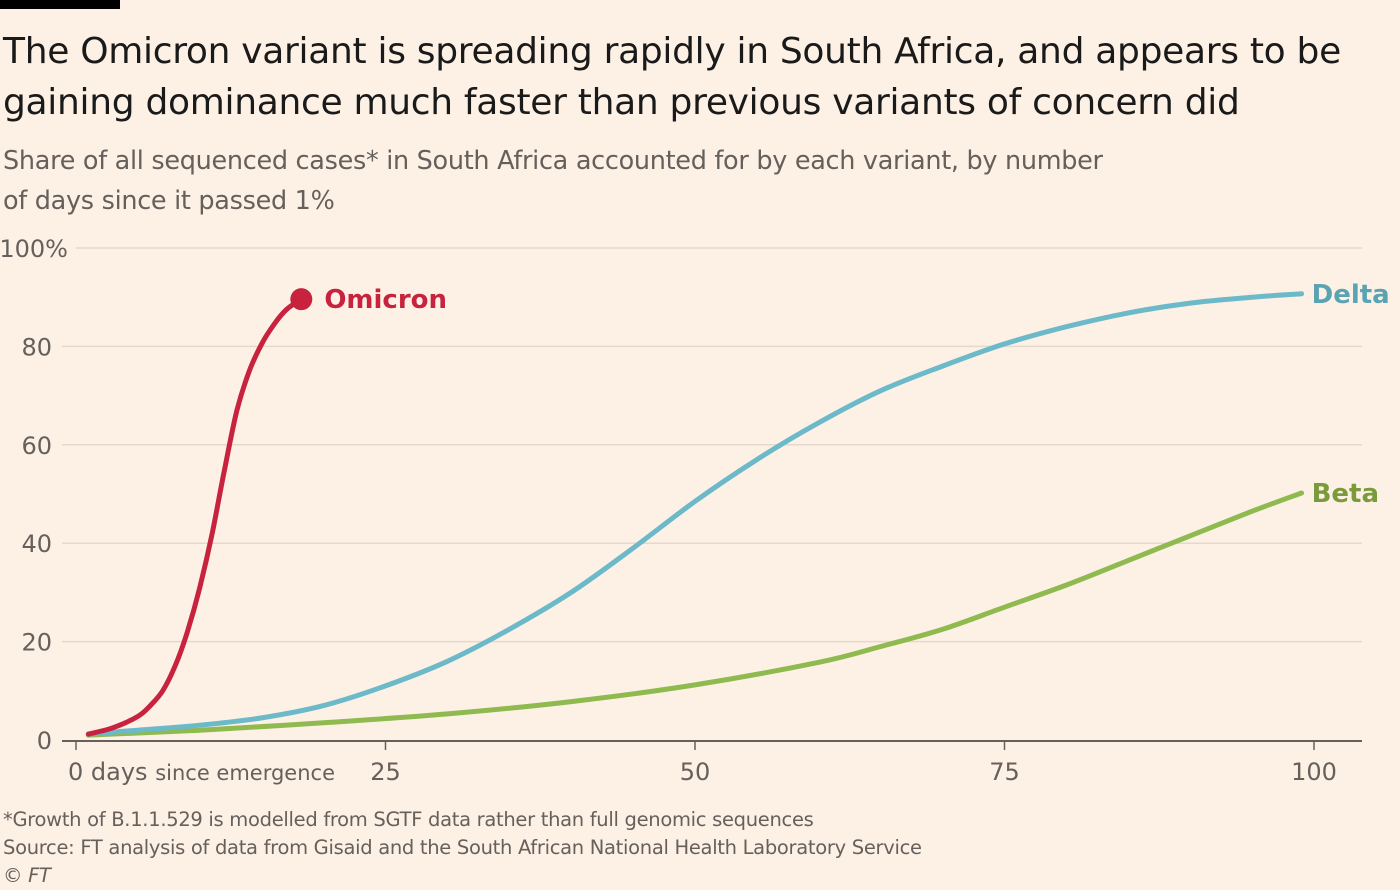 The width and height of the screenshot is (1400, 890). What do you see at coordinates (36, 446) in the screenshot?
I see `y-tick-label: 60` at bounding box center [36, 446].